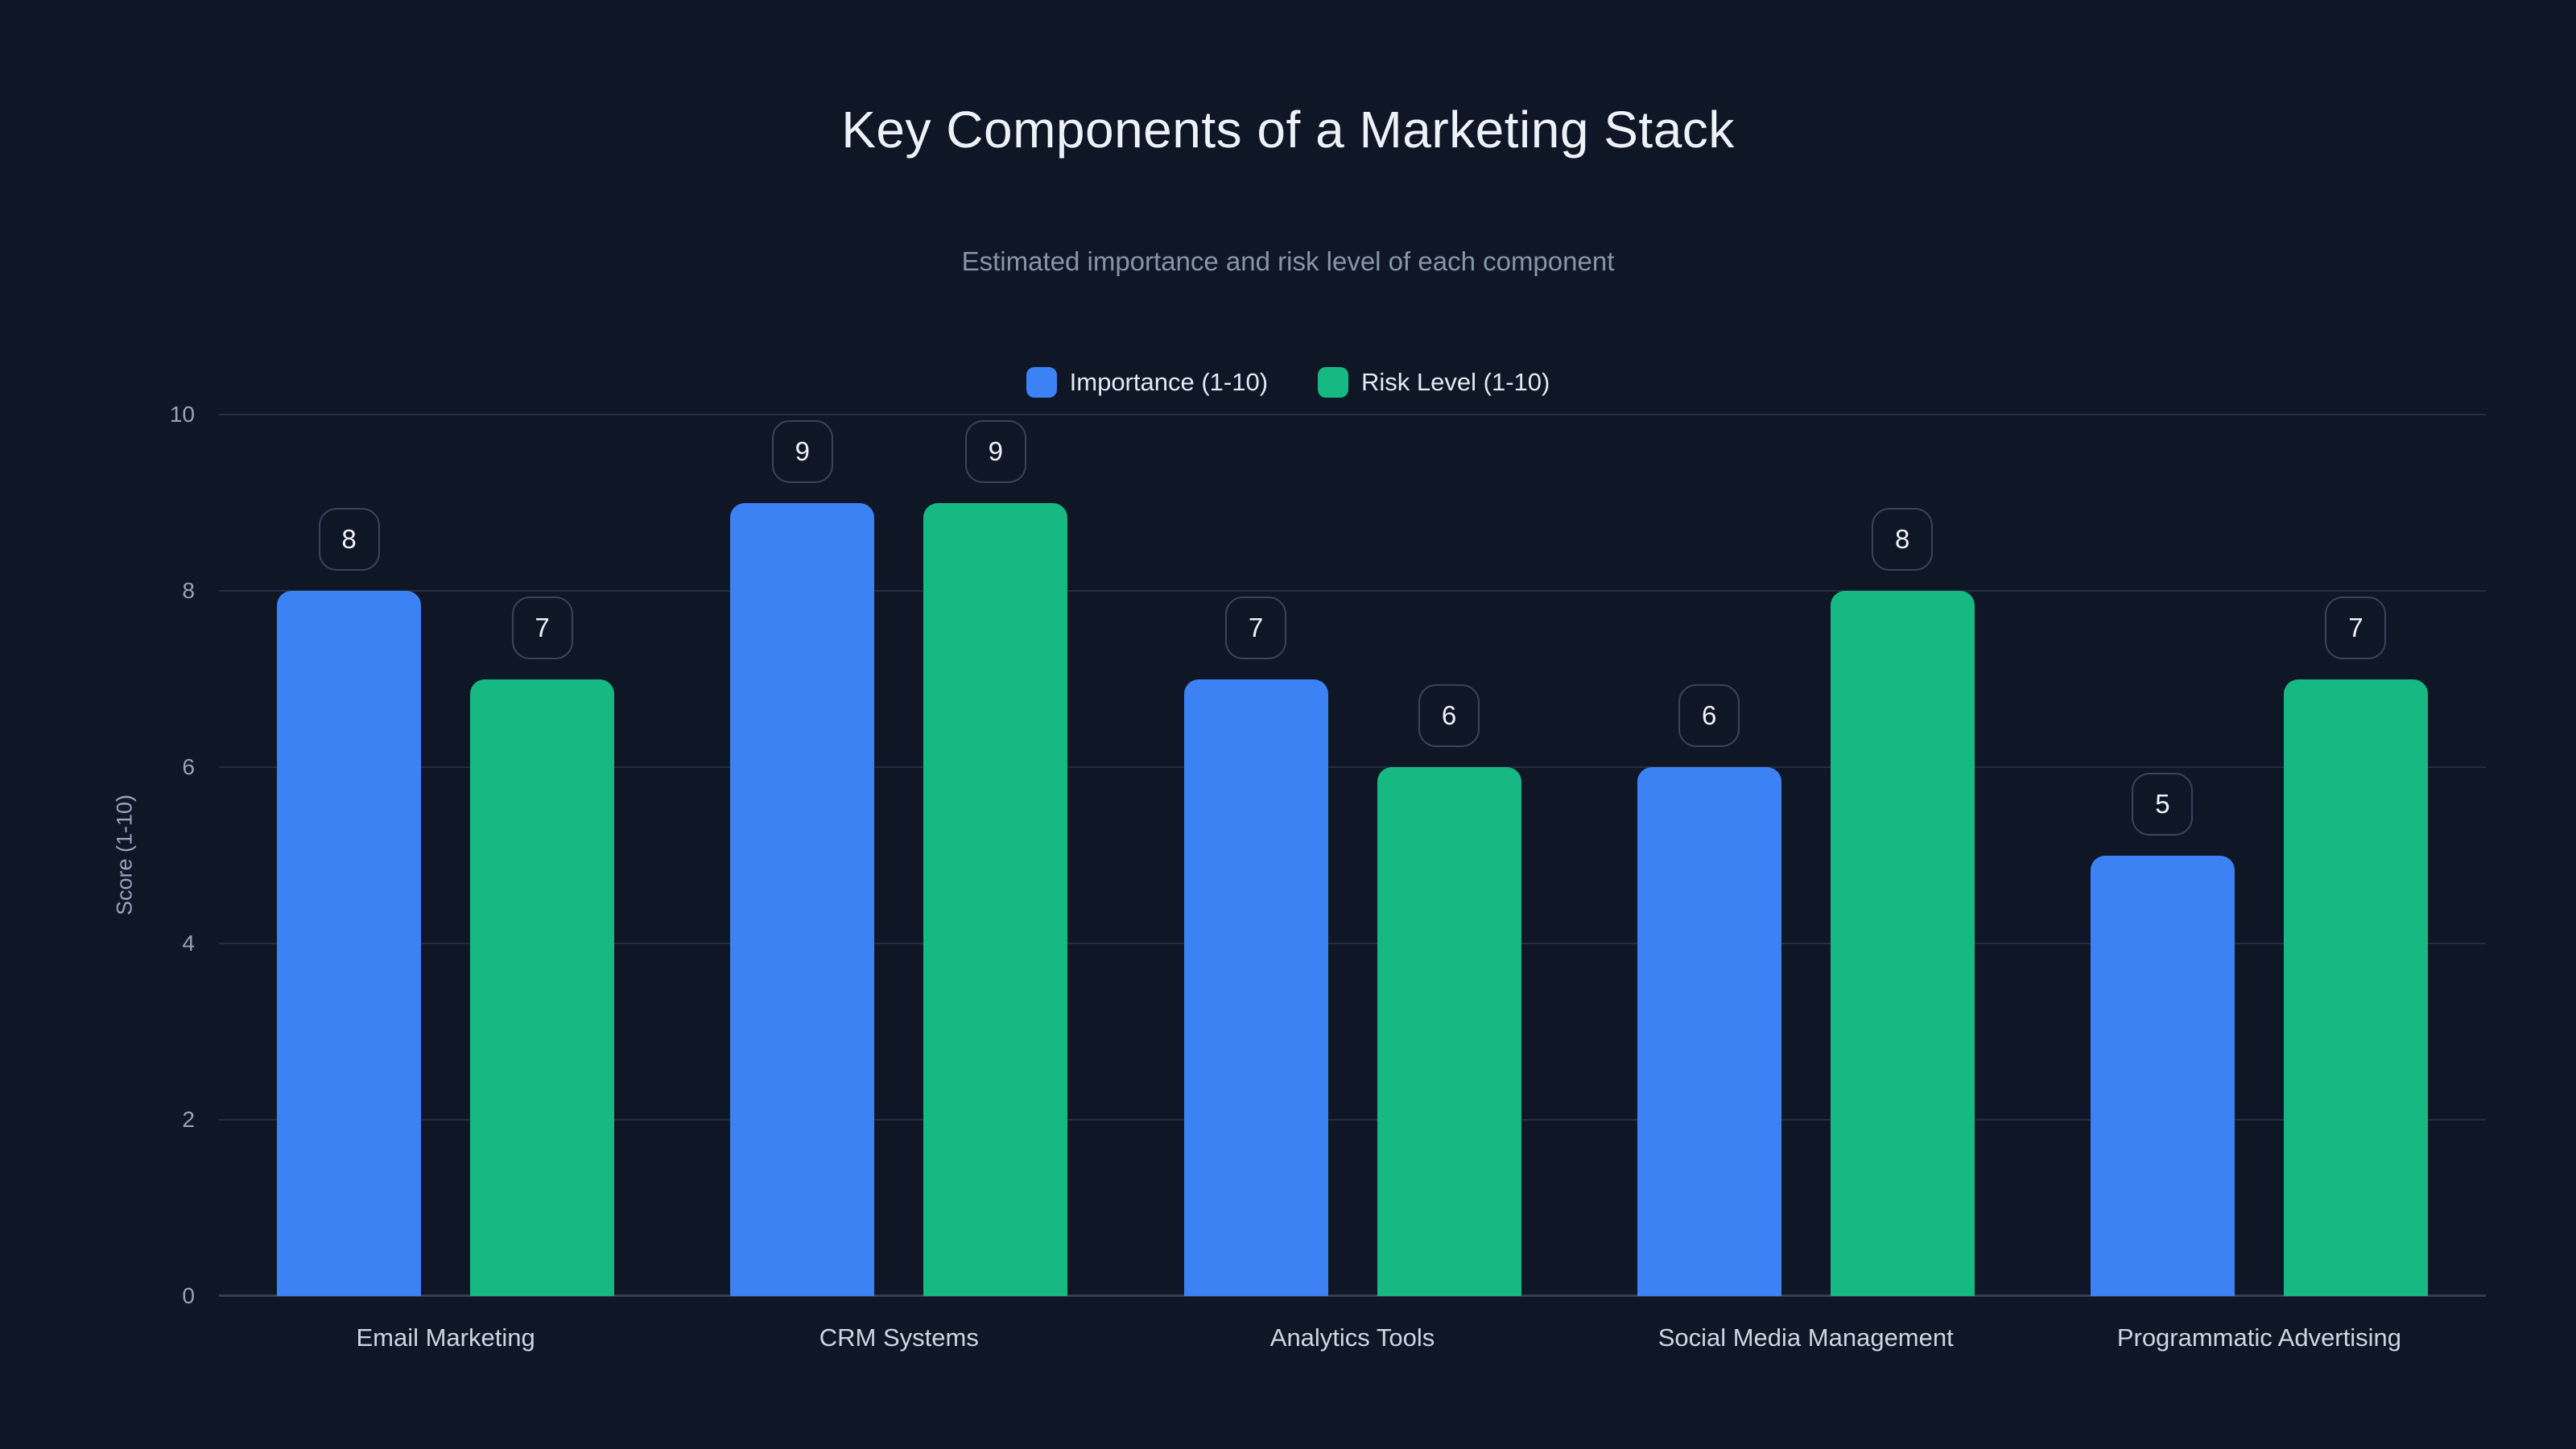  What do you see at coordinates (182, 414) in the screenshot?
I see `y-tick-label: 10` at bounding box center [182, 414].